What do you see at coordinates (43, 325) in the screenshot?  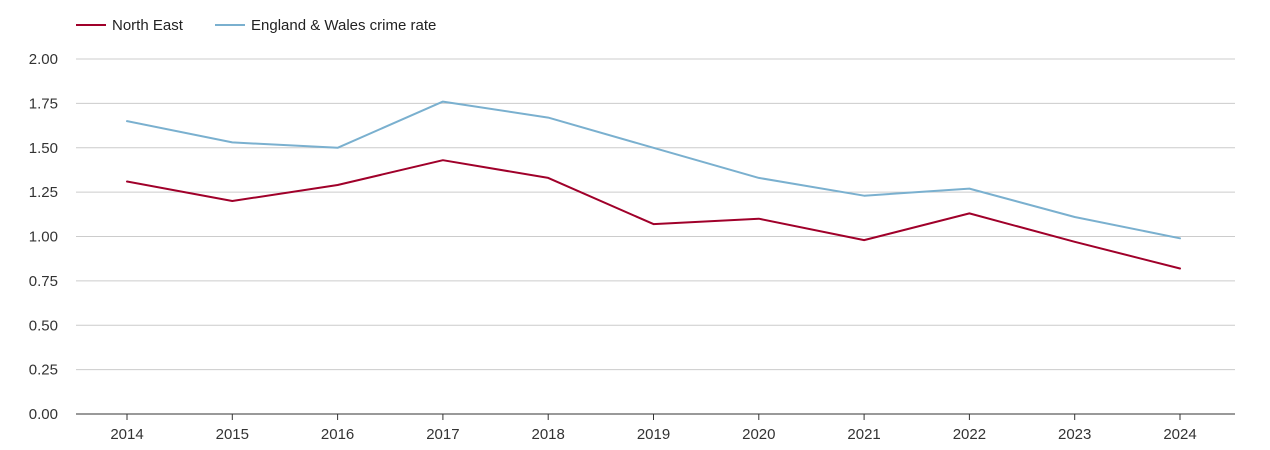 I see `y-tick-label: 0.50` at bounding box center [43, 325].